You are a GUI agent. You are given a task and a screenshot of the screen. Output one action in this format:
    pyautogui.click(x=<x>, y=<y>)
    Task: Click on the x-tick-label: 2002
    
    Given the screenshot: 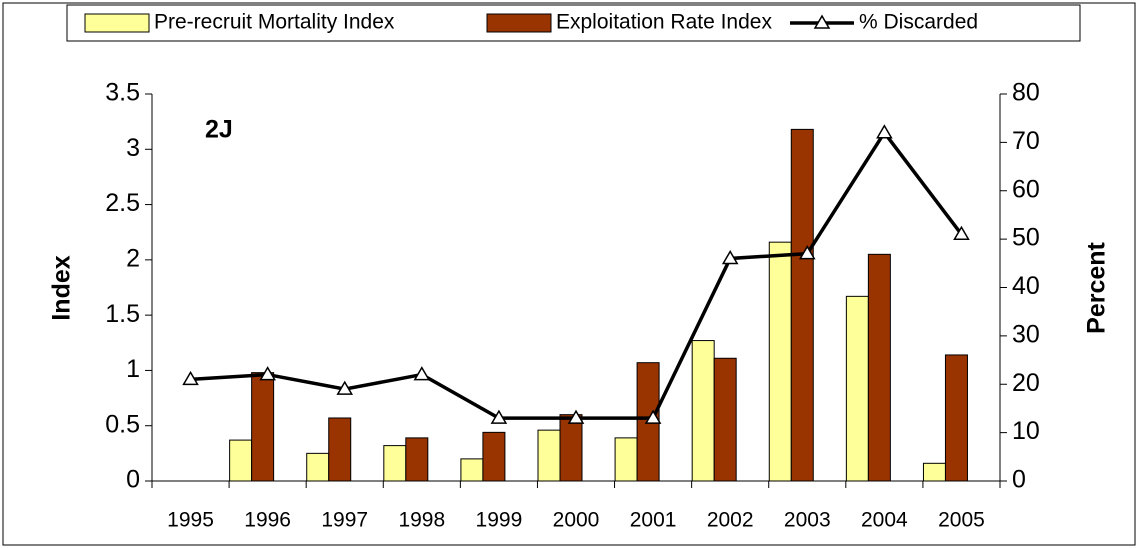 What is the action you would take?
    pyautogui.click(x=730, y=520)
    